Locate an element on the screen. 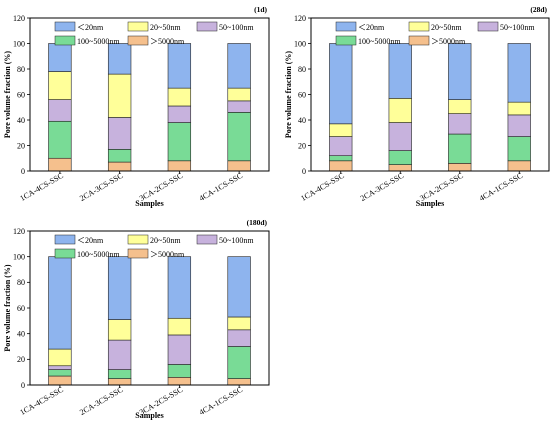 The image size is (550, 423). panel-tag: (1d) is located at coordinates (260, 9).